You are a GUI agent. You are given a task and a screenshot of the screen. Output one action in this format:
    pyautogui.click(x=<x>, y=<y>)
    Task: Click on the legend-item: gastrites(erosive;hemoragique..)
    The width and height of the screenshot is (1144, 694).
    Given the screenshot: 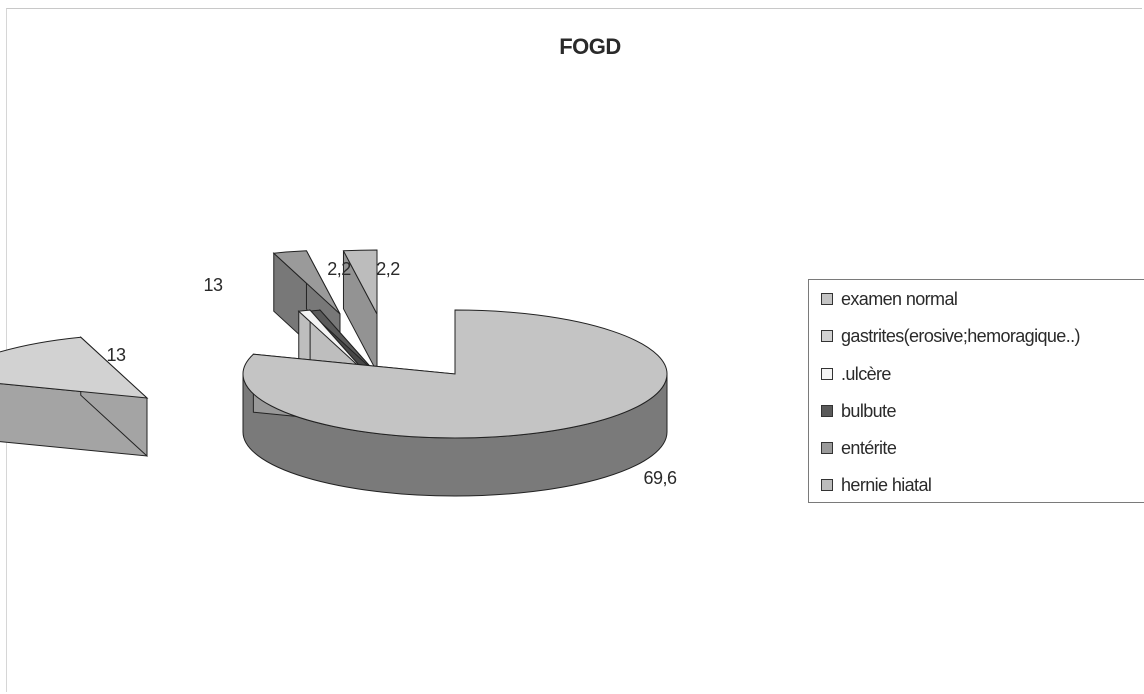 What is the action you would take?
    pyautogui.click(x=951, y=336)
    